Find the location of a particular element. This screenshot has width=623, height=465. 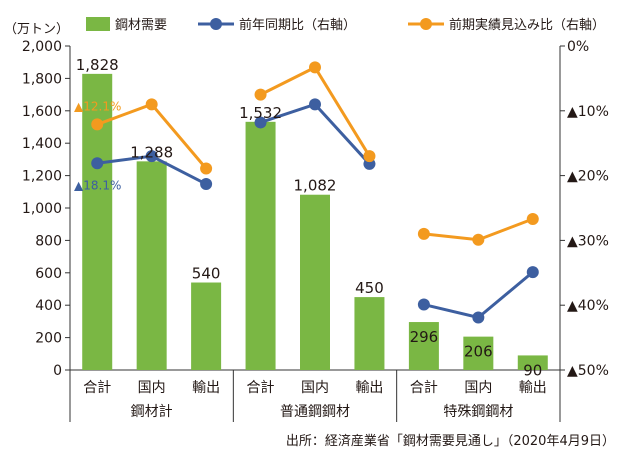

left-tick-label: 200 is located at coordinates (48, 339).